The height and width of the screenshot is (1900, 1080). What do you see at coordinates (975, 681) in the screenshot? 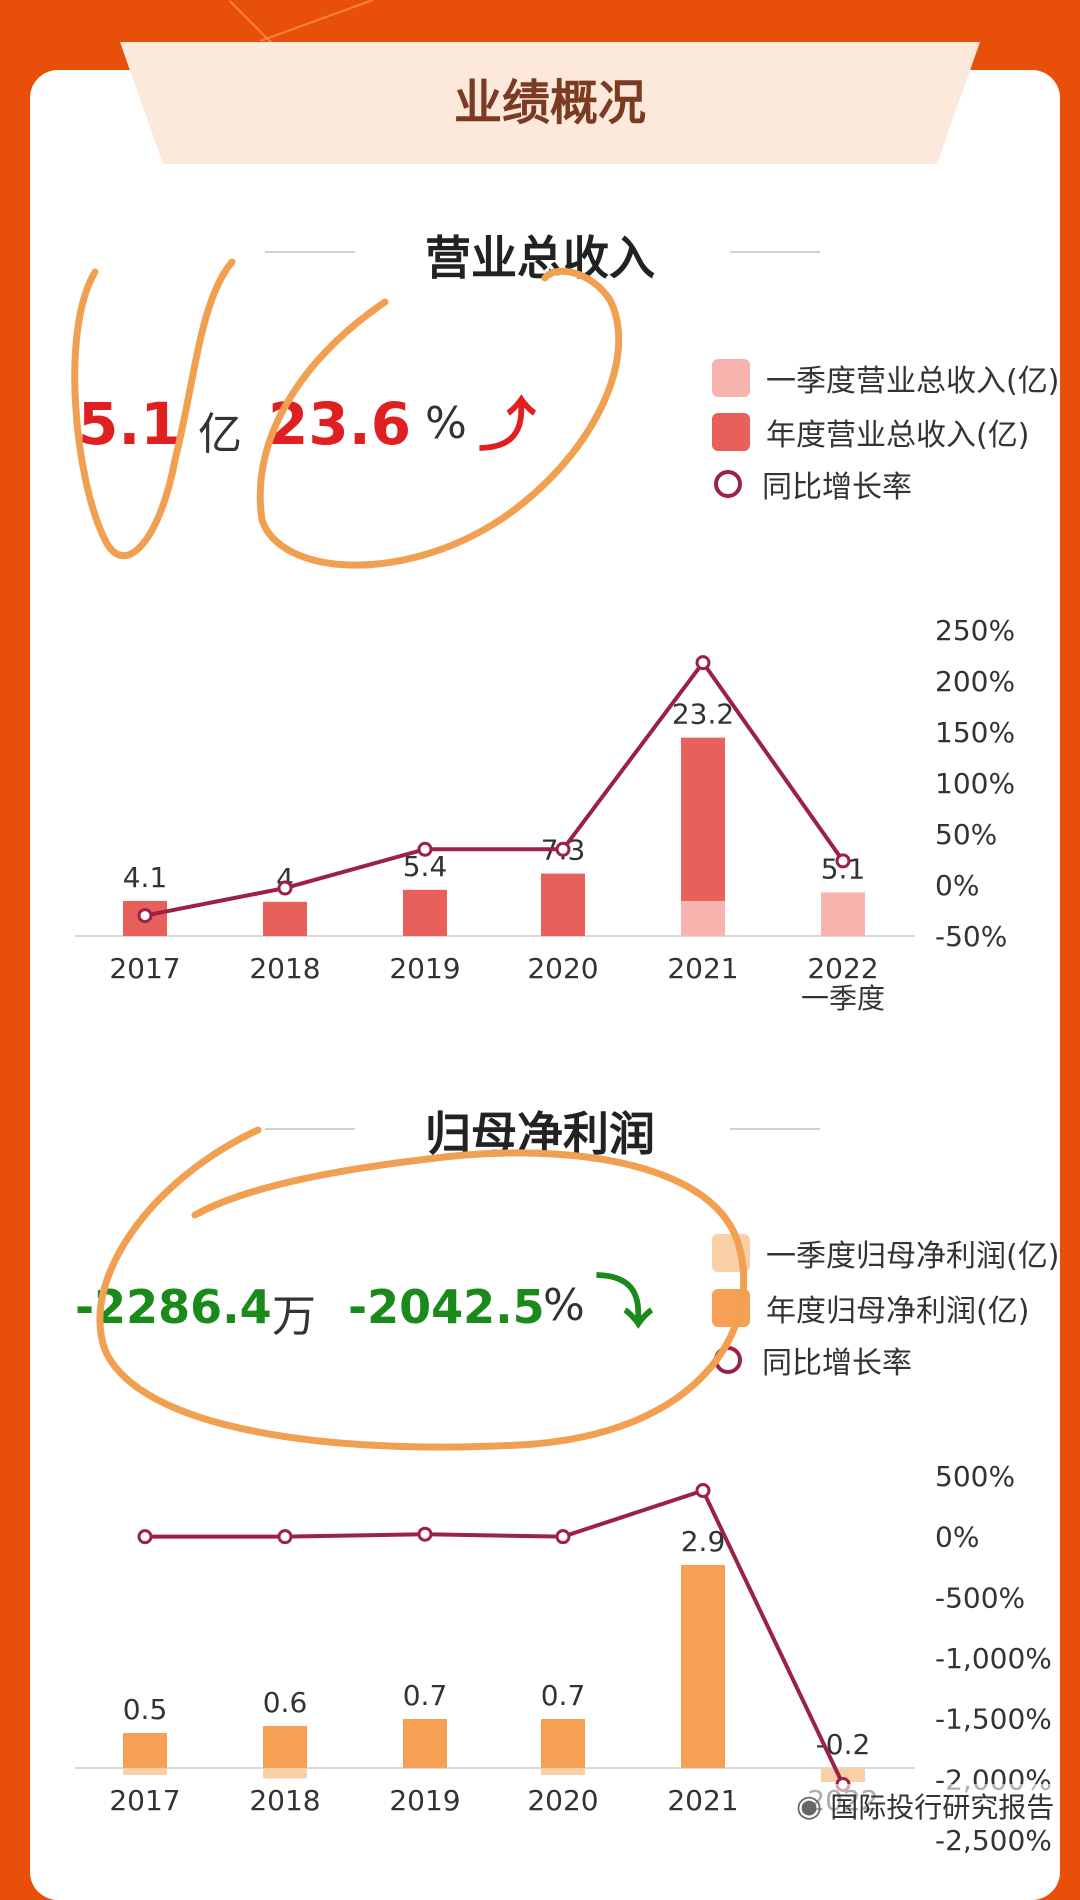
I see `y2-tick-label: 200%` at bounding box center [975, 681].